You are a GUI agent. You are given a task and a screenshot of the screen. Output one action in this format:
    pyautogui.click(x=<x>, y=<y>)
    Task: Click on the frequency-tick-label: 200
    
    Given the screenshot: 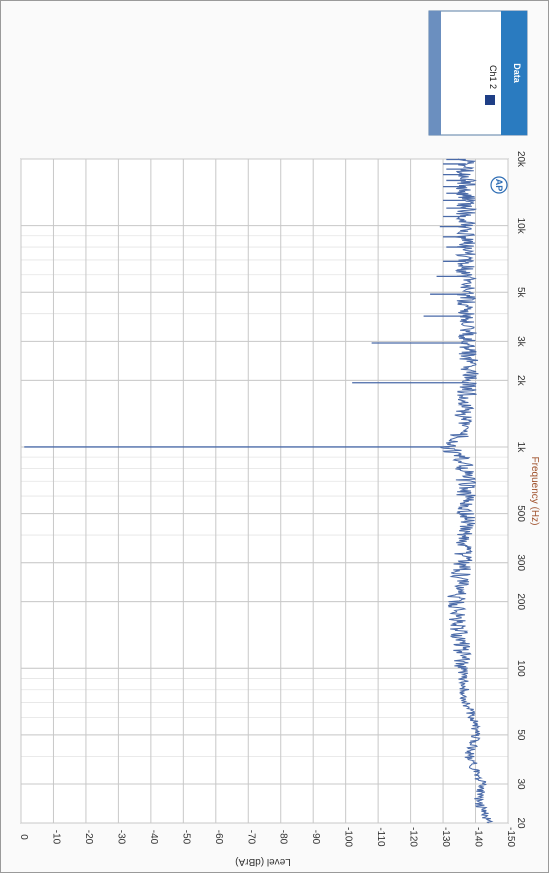 What is the action you would take?
    pyautogui.click(x=520, y=601)
    